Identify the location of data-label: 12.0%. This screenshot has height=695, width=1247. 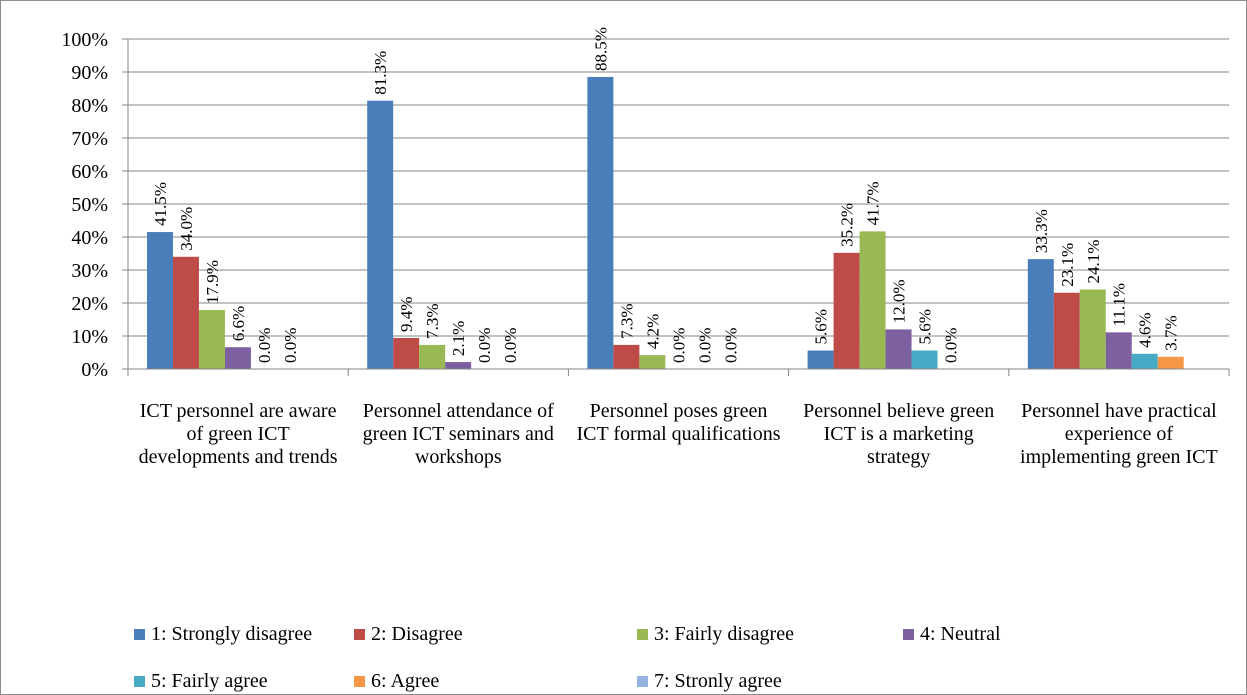
(899, 301).